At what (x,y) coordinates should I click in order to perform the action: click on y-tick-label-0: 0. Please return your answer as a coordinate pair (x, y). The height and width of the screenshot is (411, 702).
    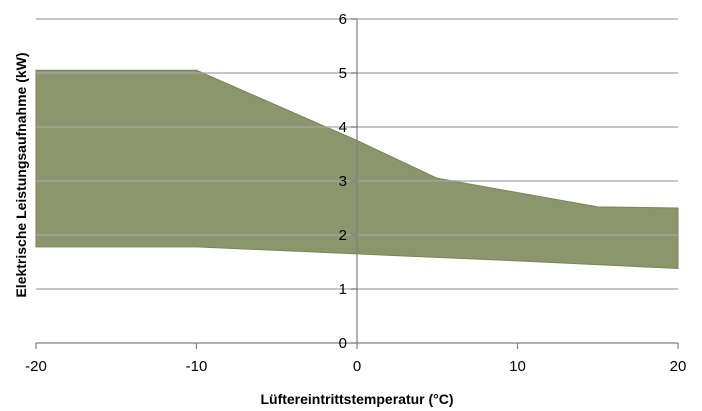
    Looking at the image, I should click on (343, 343).